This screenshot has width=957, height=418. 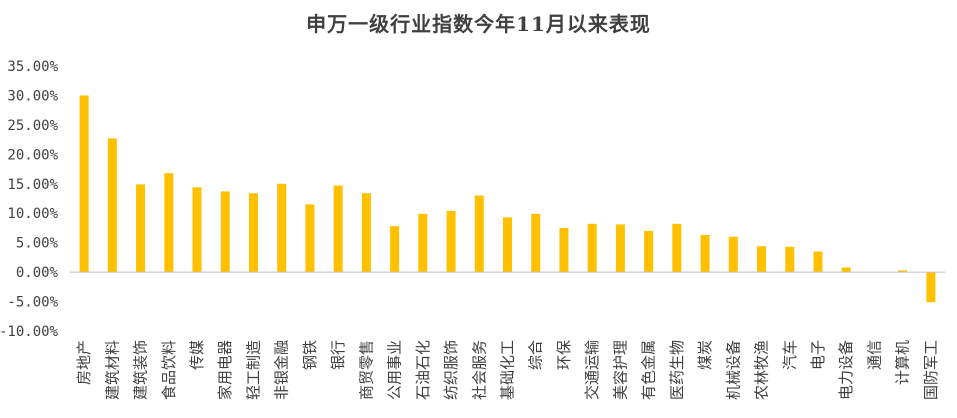 I want to click on x-tick-label: 通信, so click(x=874, y=355).